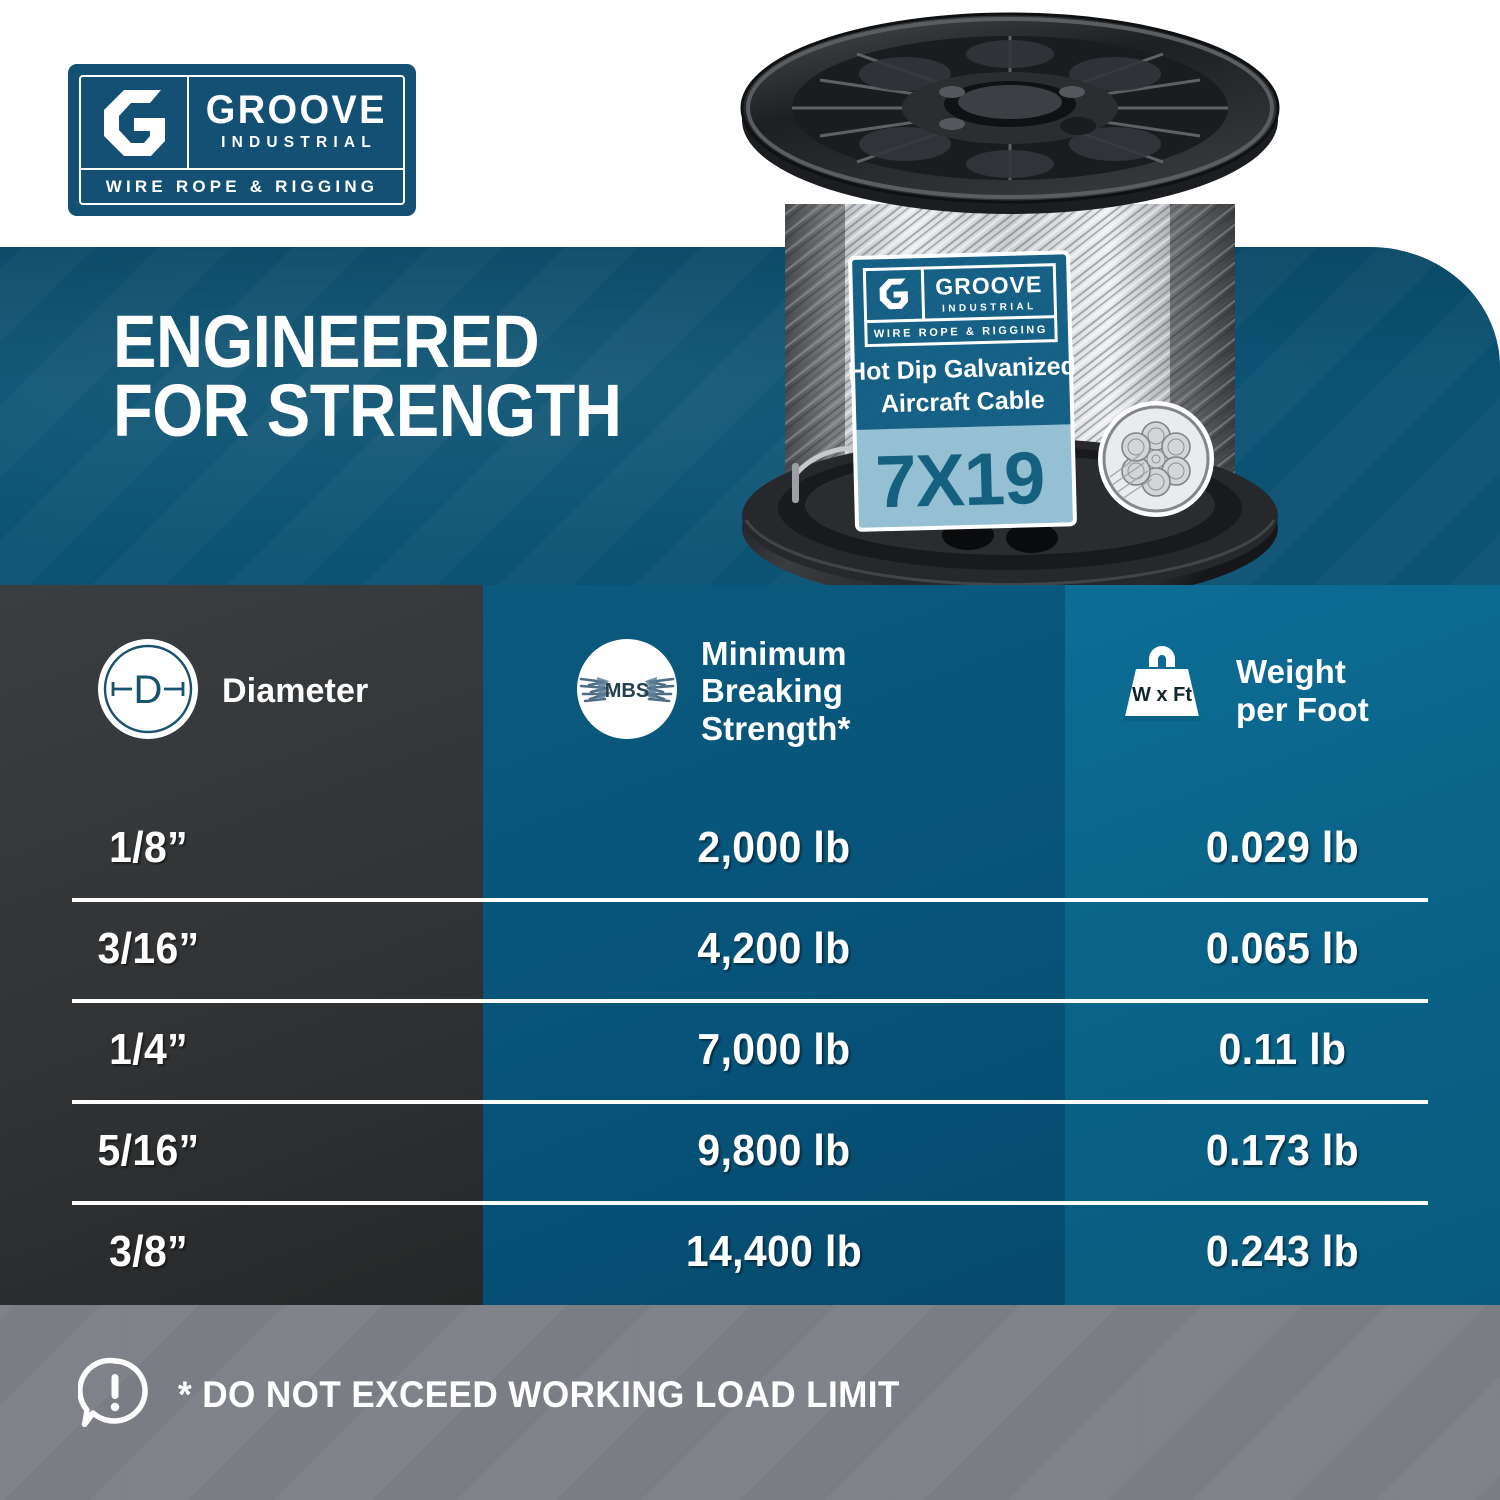  I want to click on footer-diagonal-stripes, so click(750, 1402).